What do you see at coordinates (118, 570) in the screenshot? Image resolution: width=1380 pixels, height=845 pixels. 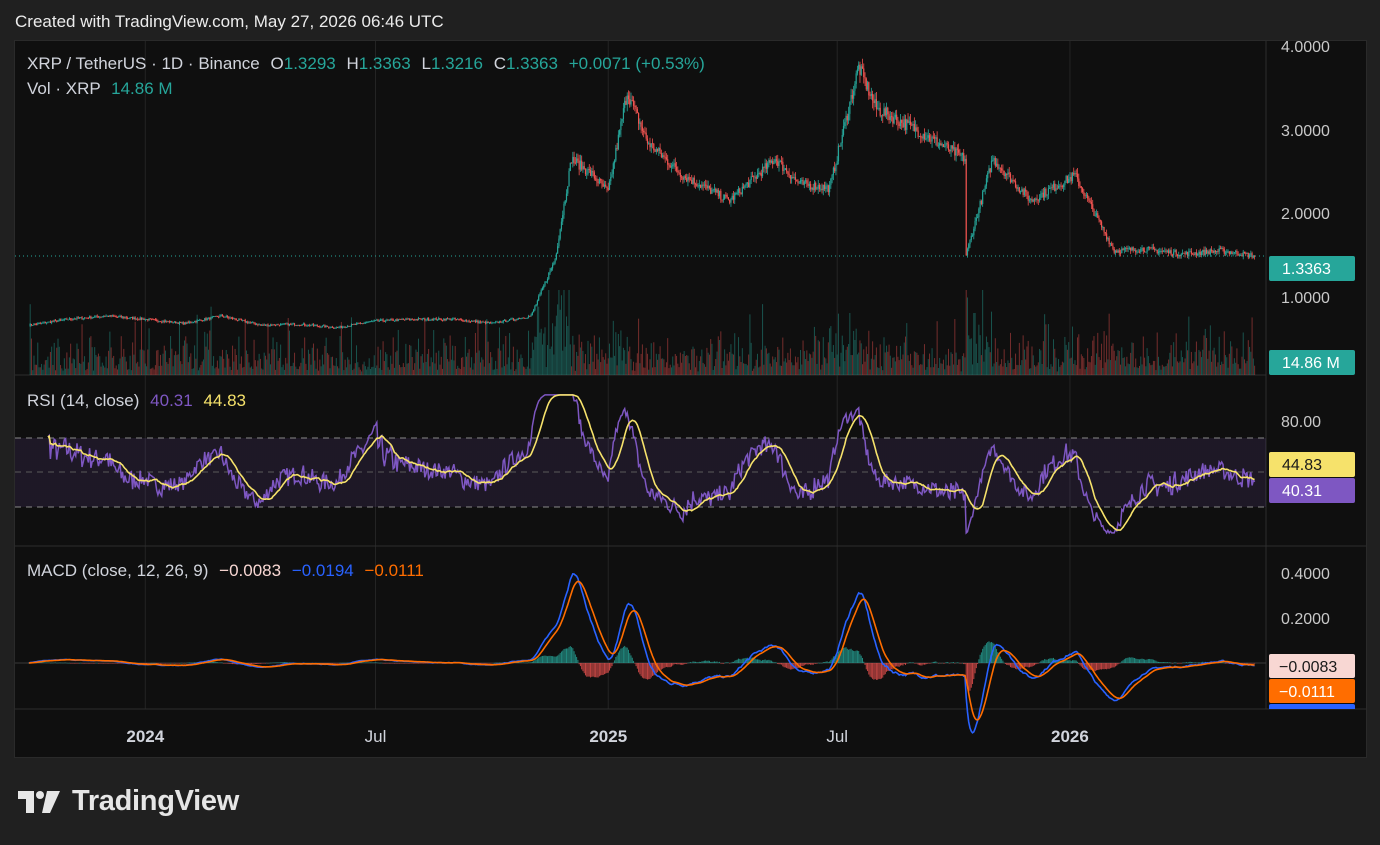 I see `macd-label: MACD (close, 12, 26, 9)` at bounding box center [118, 570].